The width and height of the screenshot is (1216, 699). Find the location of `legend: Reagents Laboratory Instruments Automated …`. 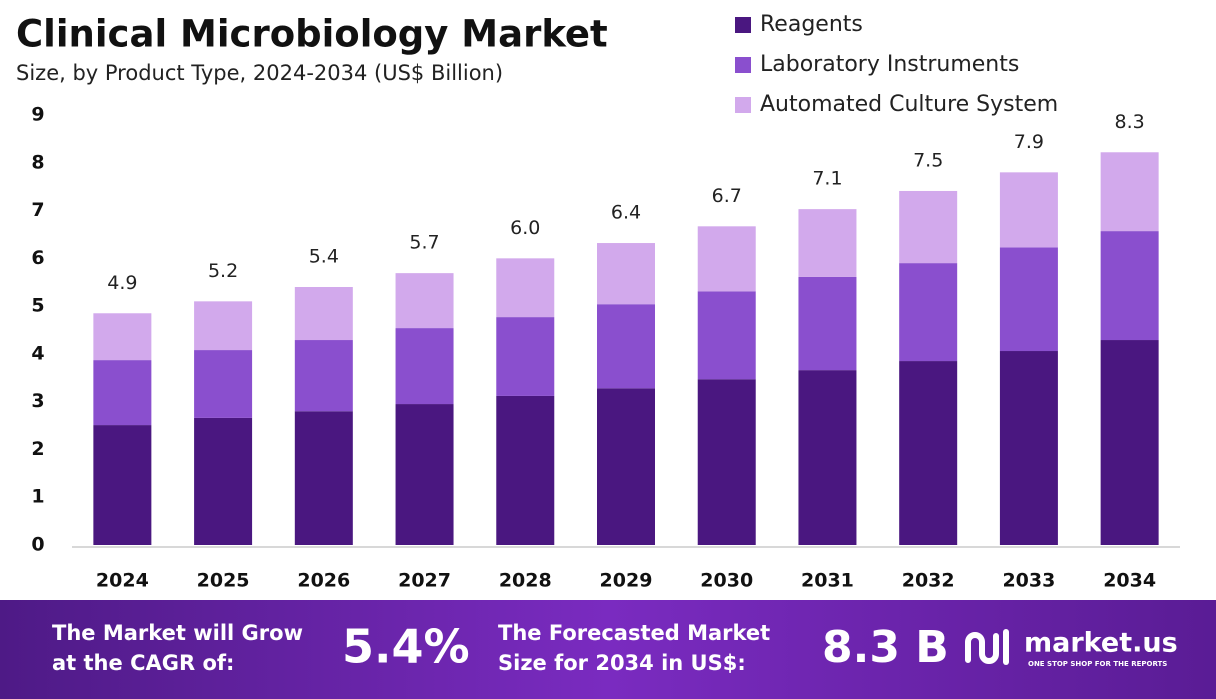

legend: Reagents Laboratory Instruments Automated … is located at coordinates (896, 64).